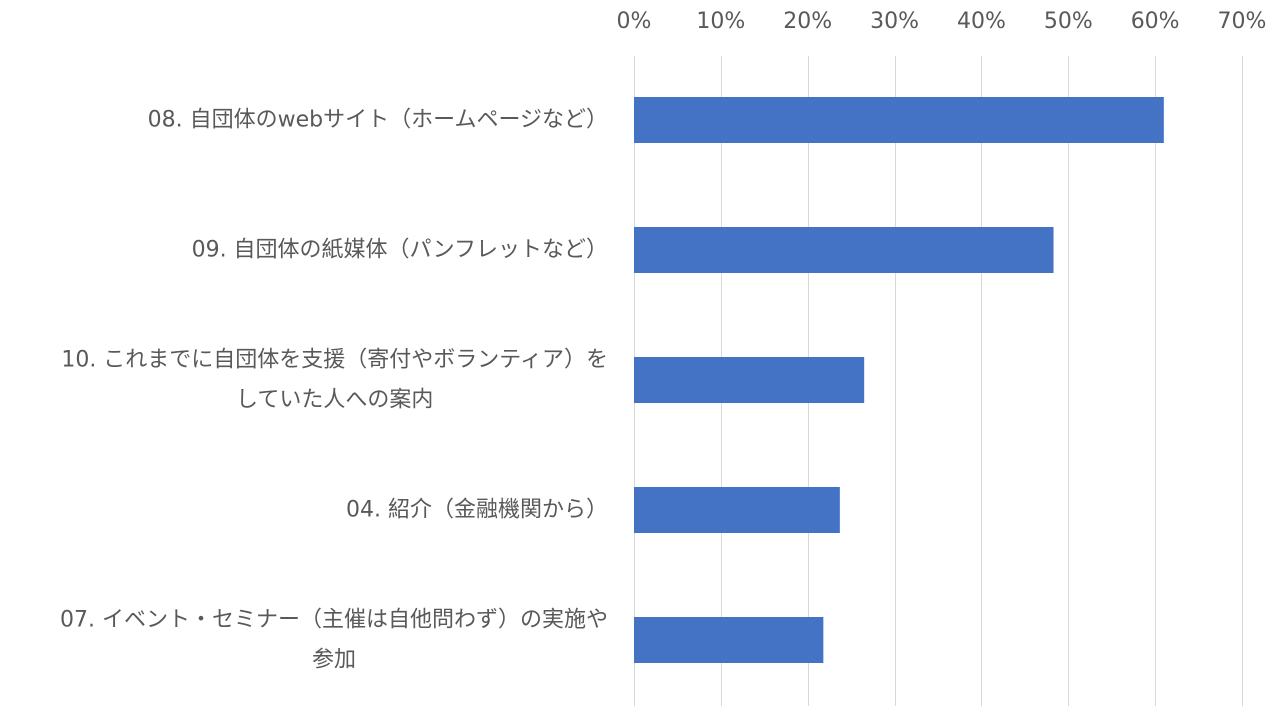  What do you see at coordinates (634, 21) in the screenshot?
I see `x-tick-label: 0%` at bounding box center [634, 21].